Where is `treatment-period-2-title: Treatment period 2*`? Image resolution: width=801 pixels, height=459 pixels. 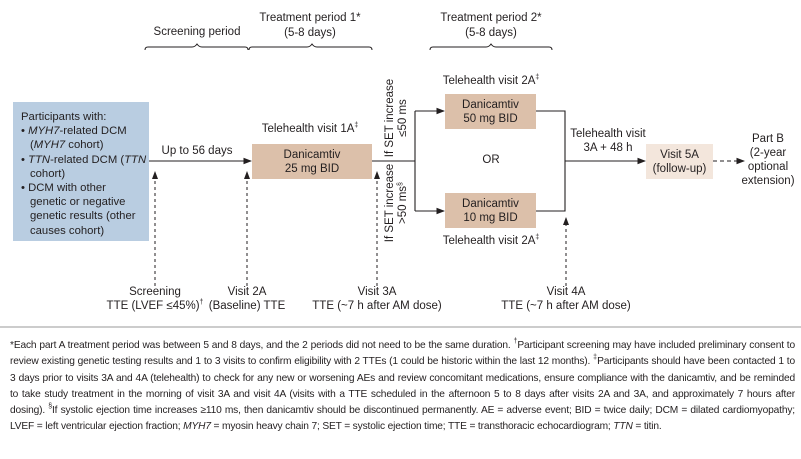 treatment-period-2-title: Treatment period 2* is located at coordinates (491, 18).